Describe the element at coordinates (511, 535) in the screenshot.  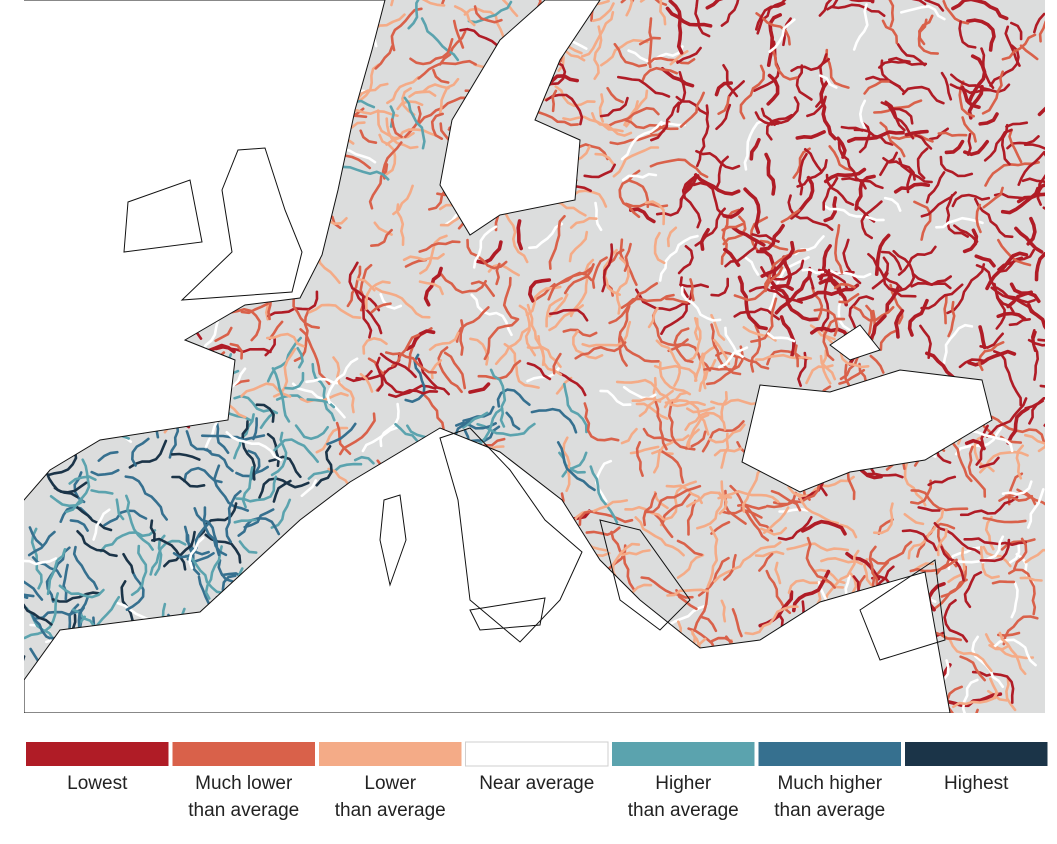
I see `island` at that location.